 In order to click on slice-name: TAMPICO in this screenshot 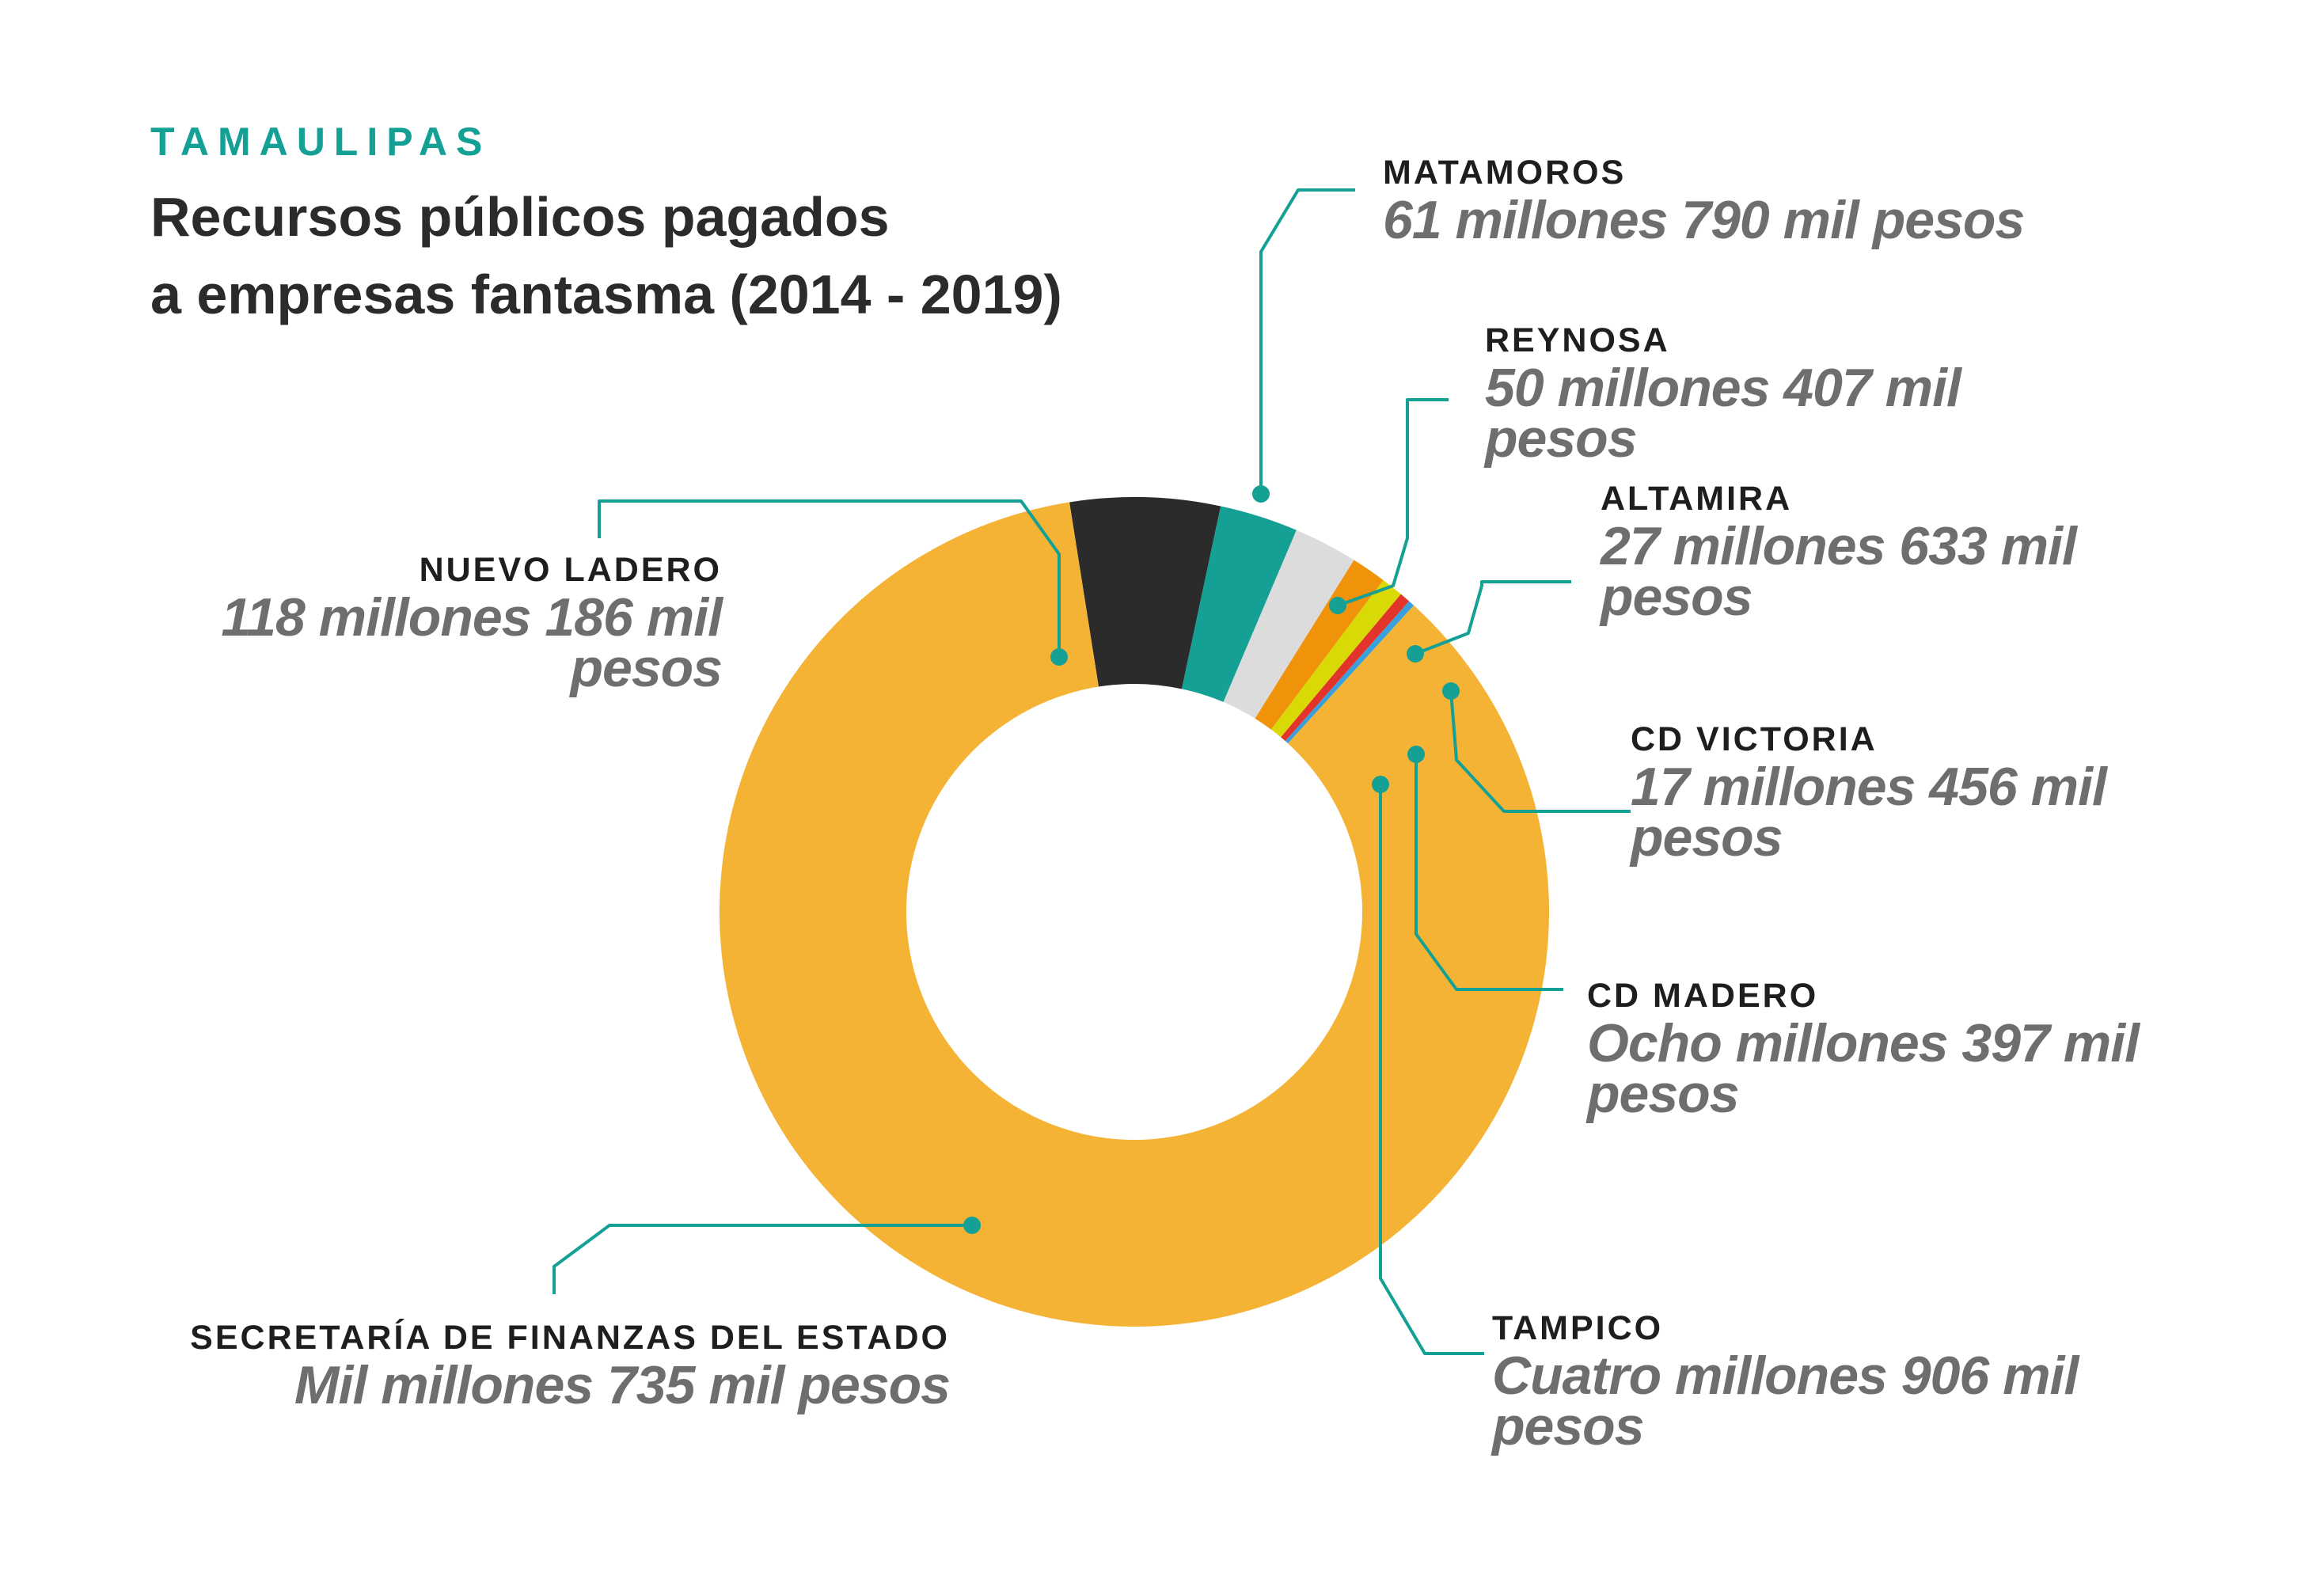, I will do `click(1578, 1328)`.